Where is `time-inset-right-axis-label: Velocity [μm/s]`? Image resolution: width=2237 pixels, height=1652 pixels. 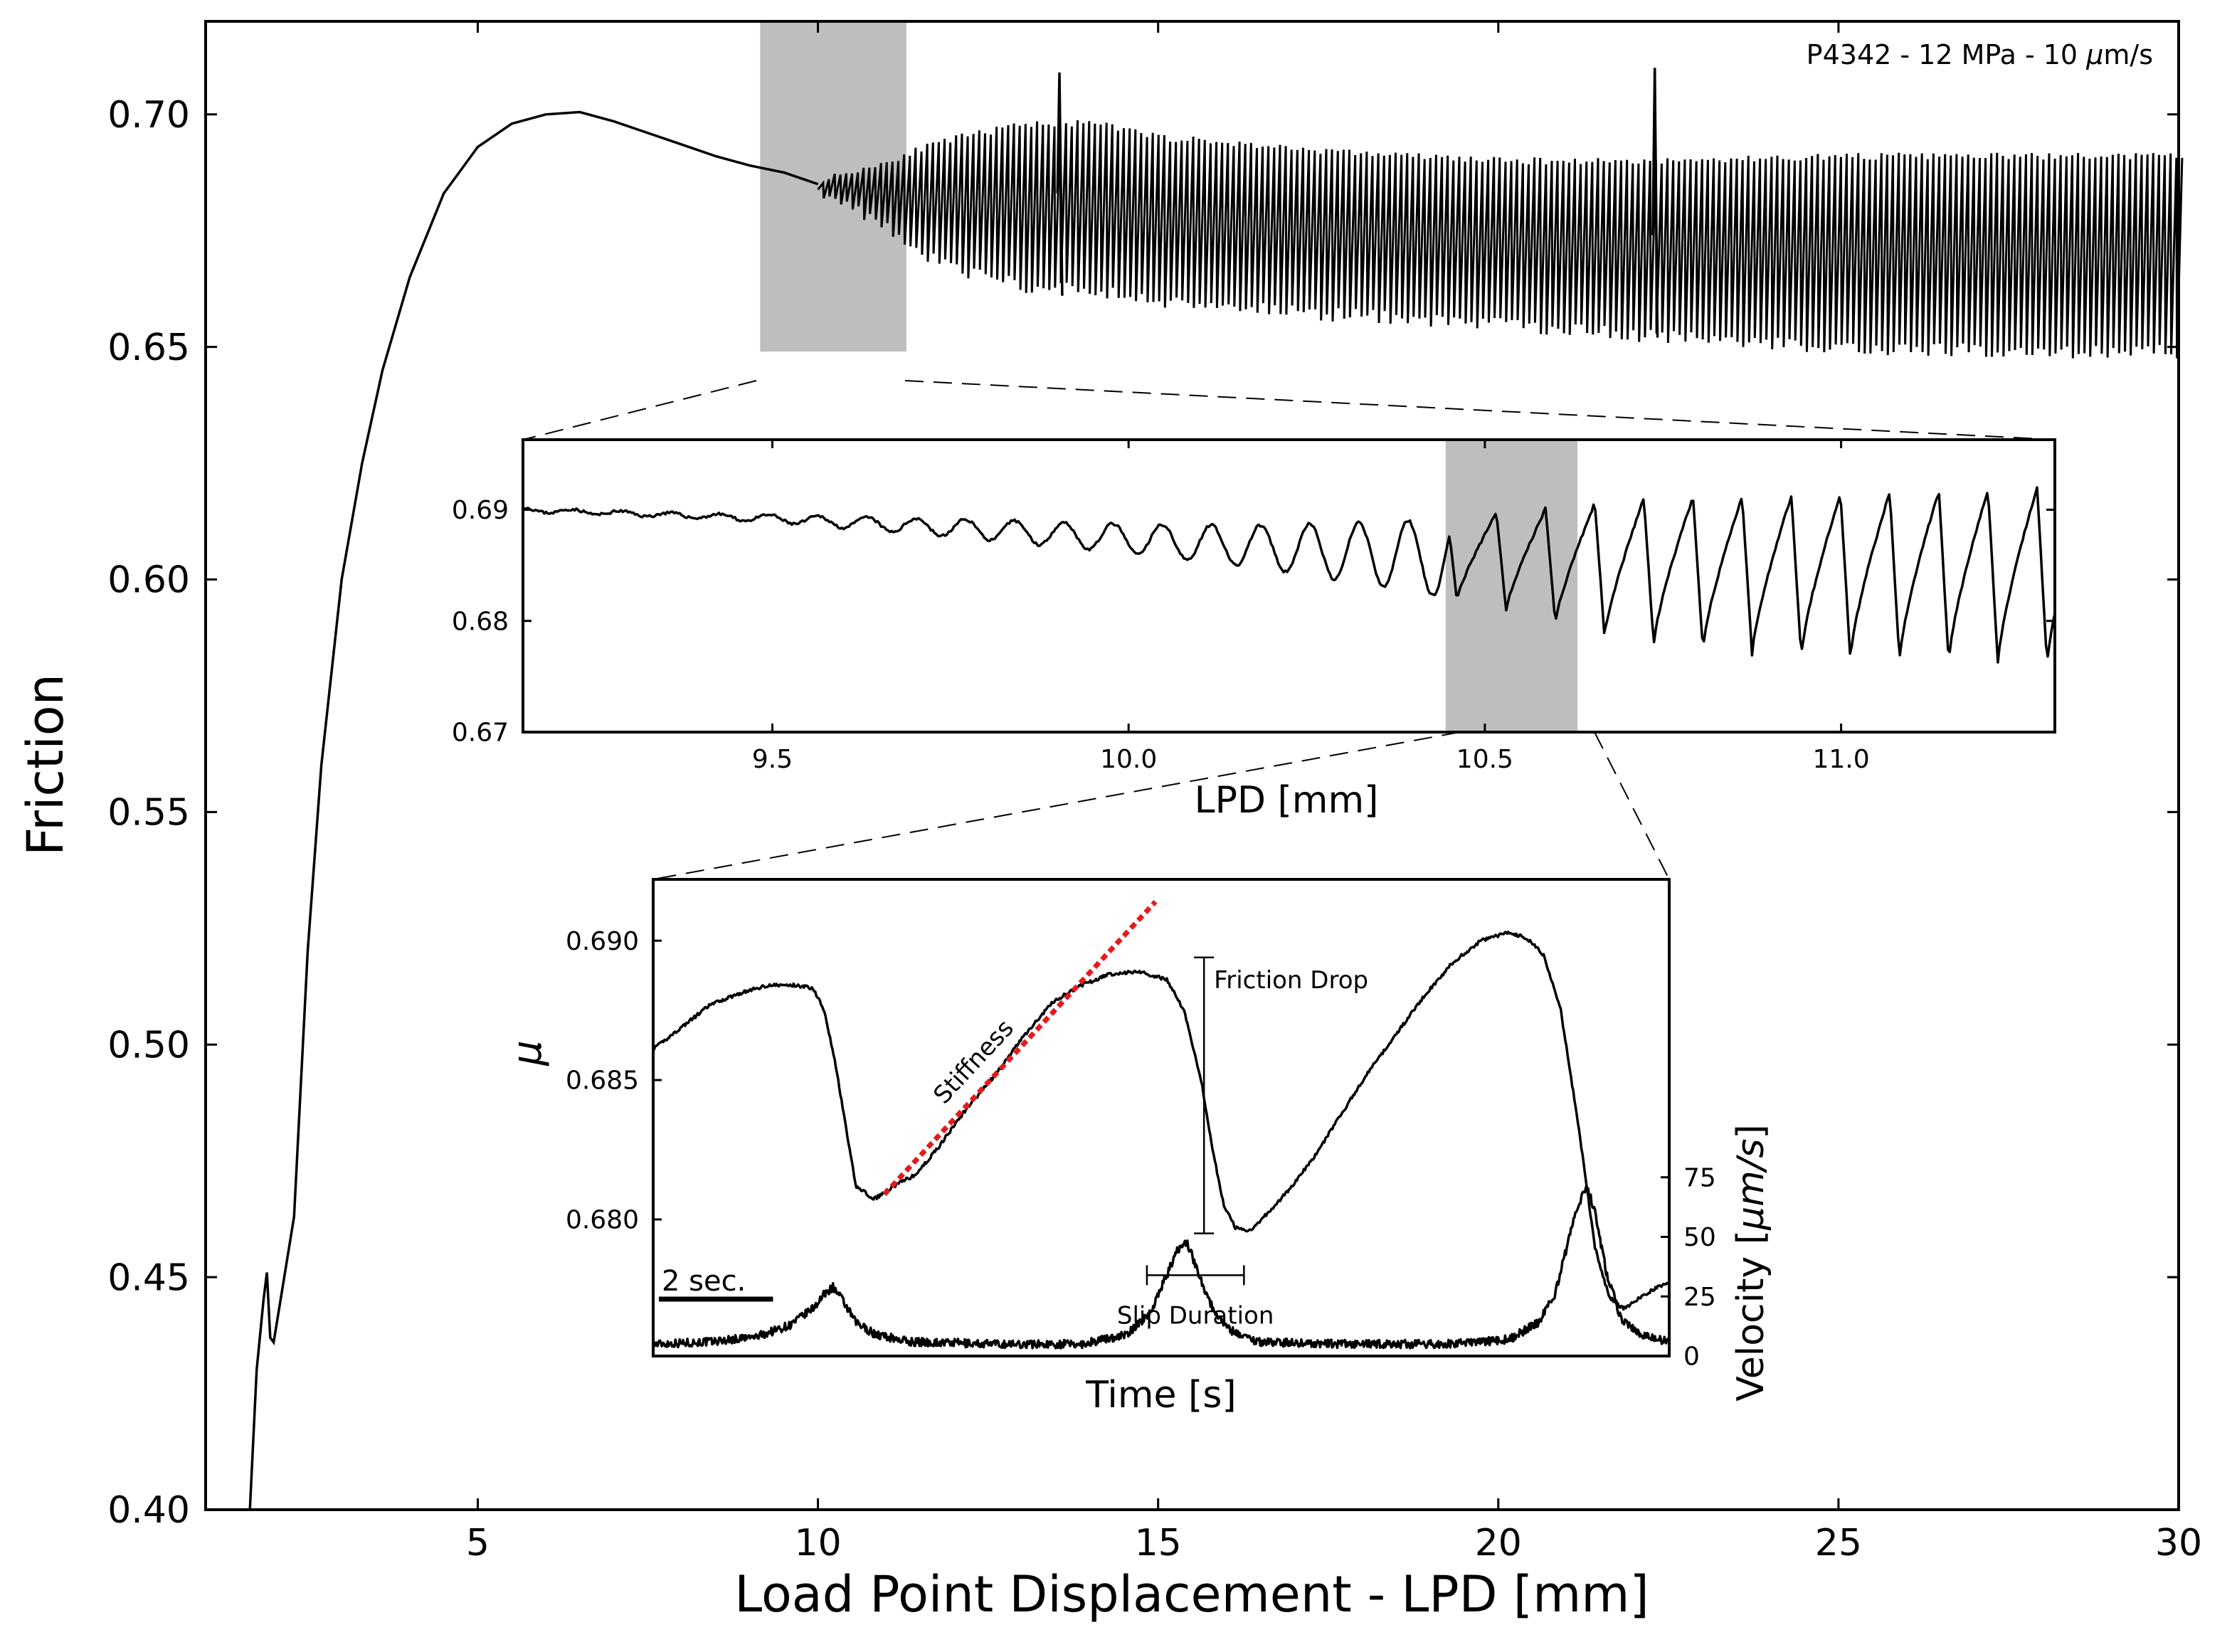 time-inset-right-axis-label: Velocity [μm/s] is located at coordinates (1751, 1262).